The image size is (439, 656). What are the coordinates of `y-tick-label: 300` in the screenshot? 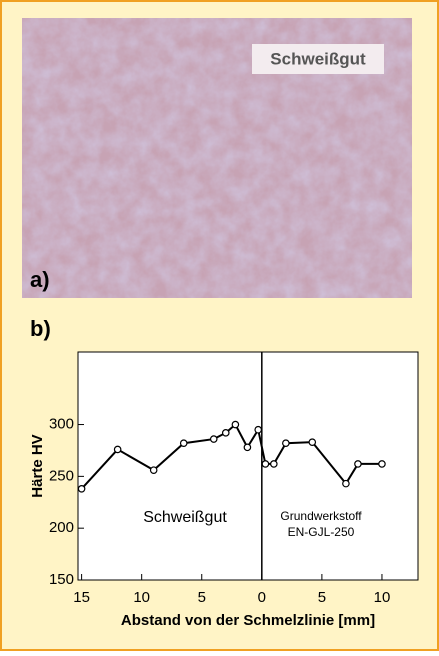 It's located at (61, 424).